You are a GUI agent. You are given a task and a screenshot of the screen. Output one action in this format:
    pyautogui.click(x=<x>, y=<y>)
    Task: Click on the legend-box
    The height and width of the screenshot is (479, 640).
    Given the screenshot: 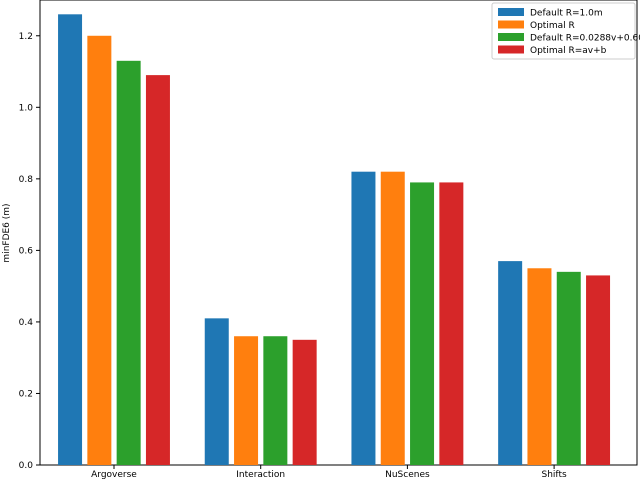 What is the action you would take?
    pyautogui.click(x=563, y=31)
    